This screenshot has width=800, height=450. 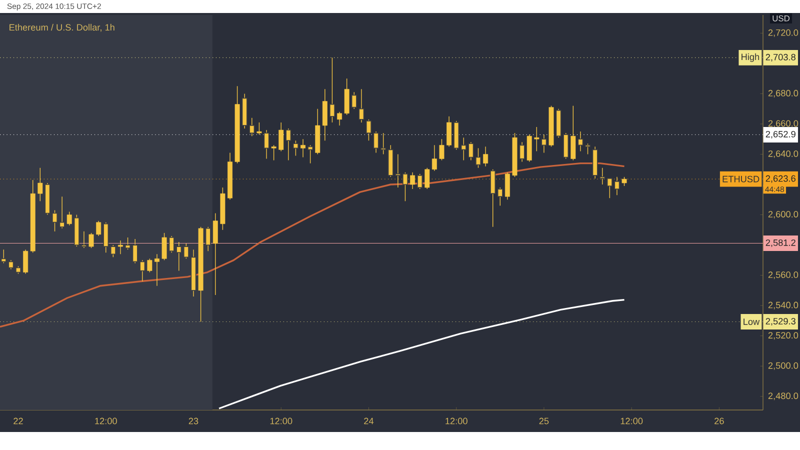 I want to click on y-tick-label: 2,560.0, so click(x=783, y=276).